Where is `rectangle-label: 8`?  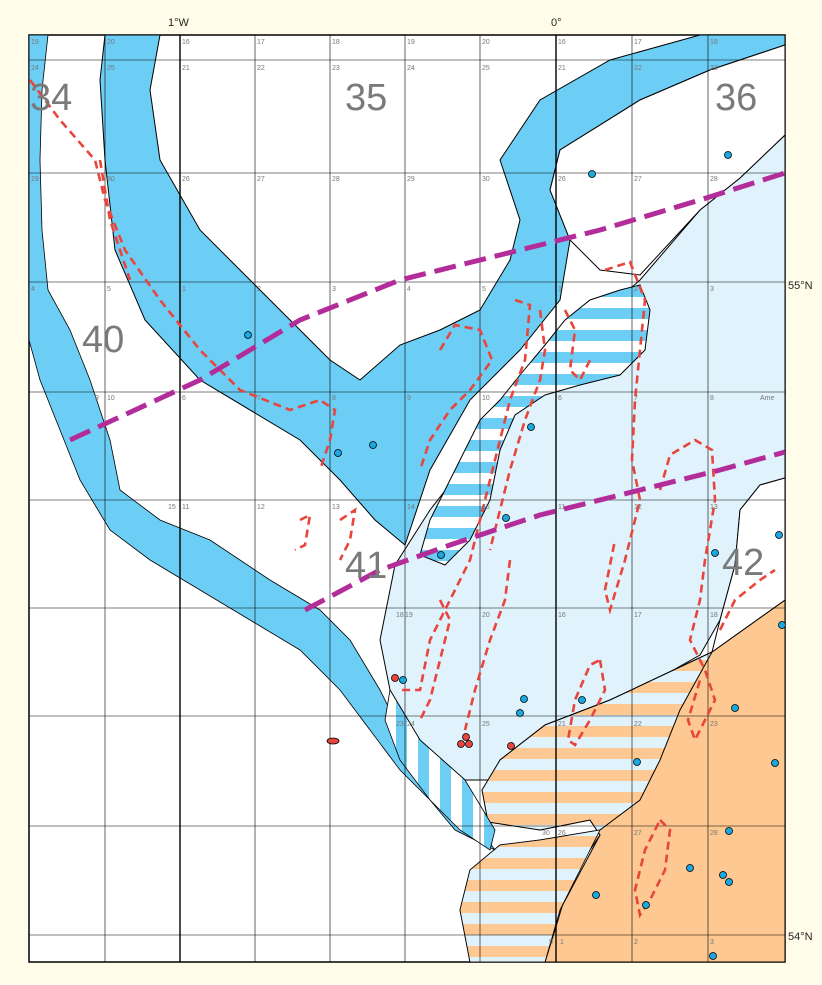
rectangle-label: 8 is located at coordinates (712, 398).